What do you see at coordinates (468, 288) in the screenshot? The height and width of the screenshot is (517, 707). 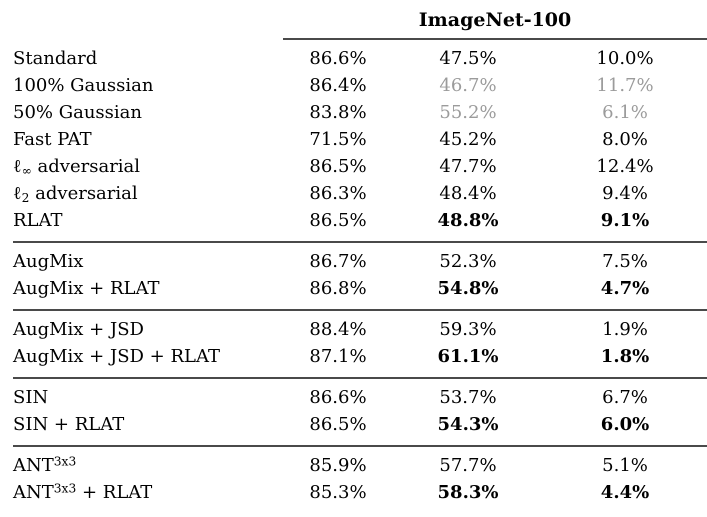 I see `value-cell: 54.8%` at bounding box center [468, 288].